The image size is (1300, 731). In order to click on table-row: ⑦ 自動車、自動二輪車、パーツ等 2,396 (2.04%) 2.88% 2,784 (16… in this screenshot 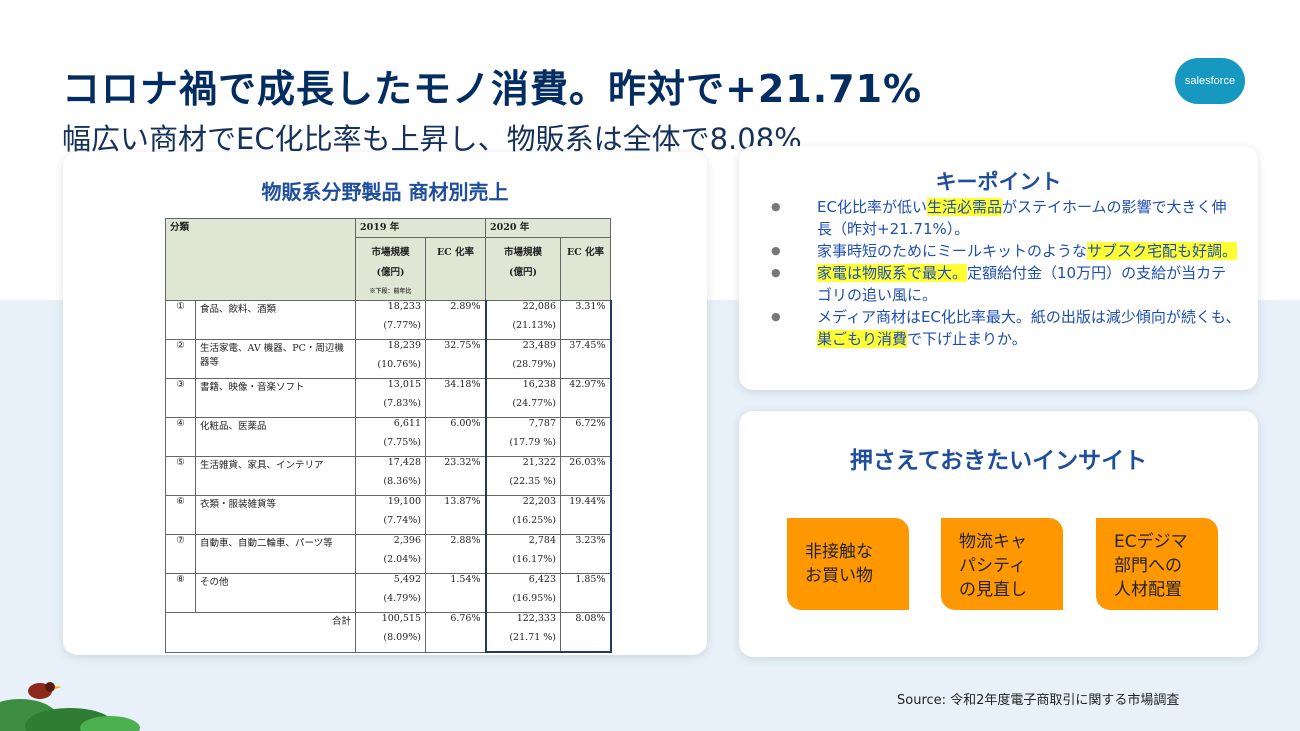, I will do `click(388, 554)`.